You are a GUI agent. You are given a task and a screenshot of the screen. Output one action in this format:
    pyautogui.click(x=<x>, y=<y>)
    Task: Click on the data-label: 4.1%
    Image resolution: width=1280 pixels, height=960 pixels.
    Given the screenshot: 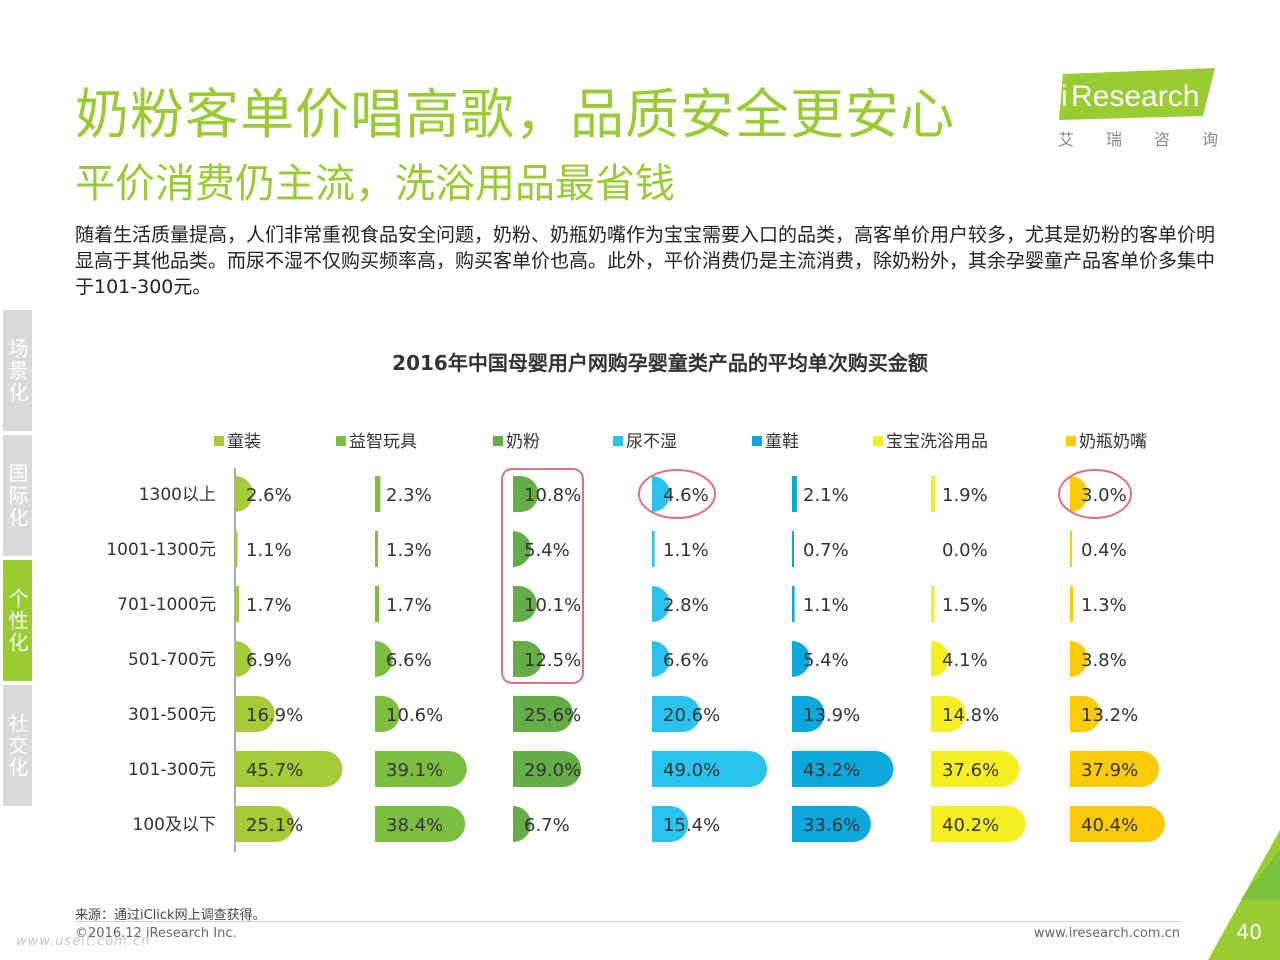 What is the action you would take?
    pyautogui.click(x=965, y=660)
    